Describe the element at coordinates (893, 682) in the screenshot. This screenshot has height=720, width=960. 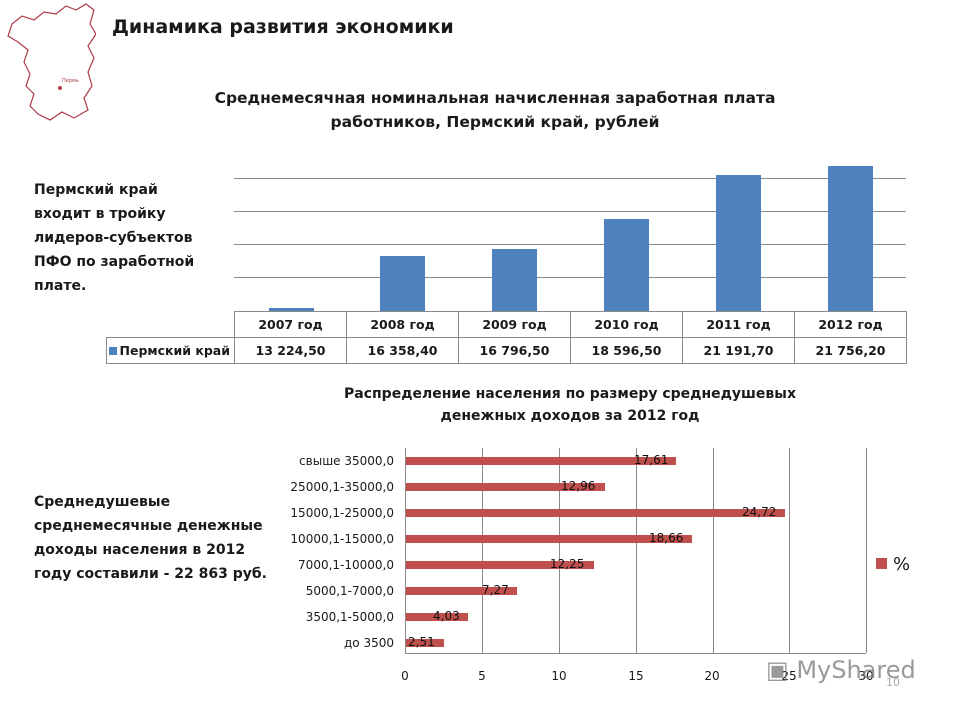
I see `page-number: 10` at that location.